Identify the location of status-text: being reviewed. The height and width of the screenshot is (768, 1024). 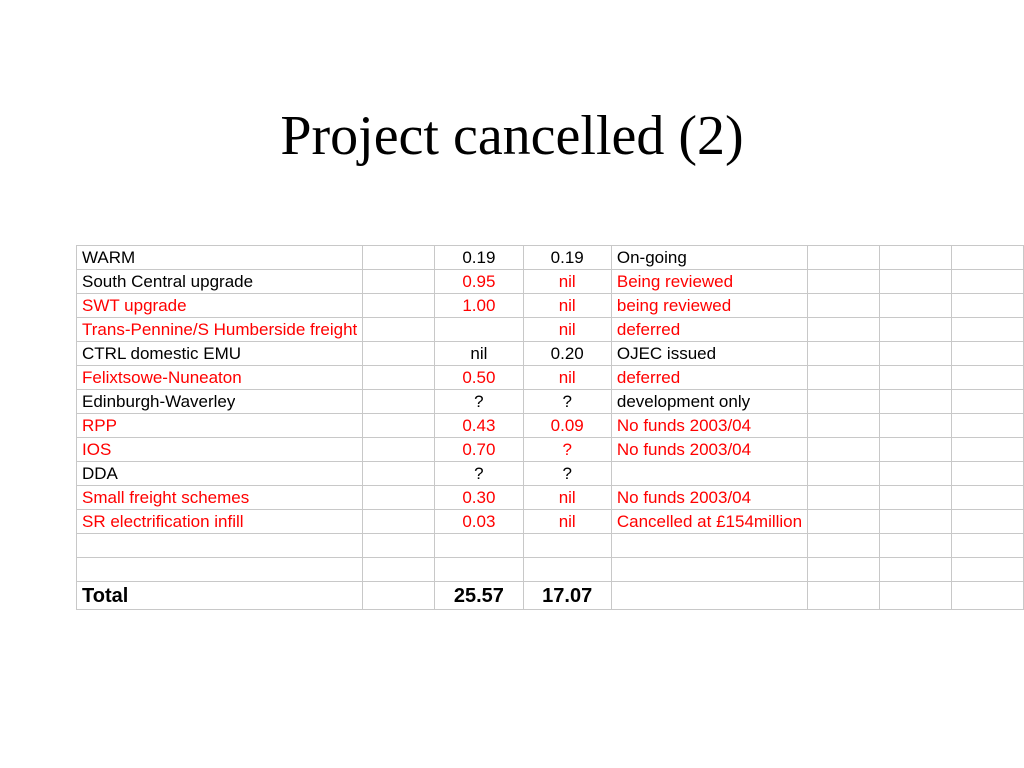
(674, 305).